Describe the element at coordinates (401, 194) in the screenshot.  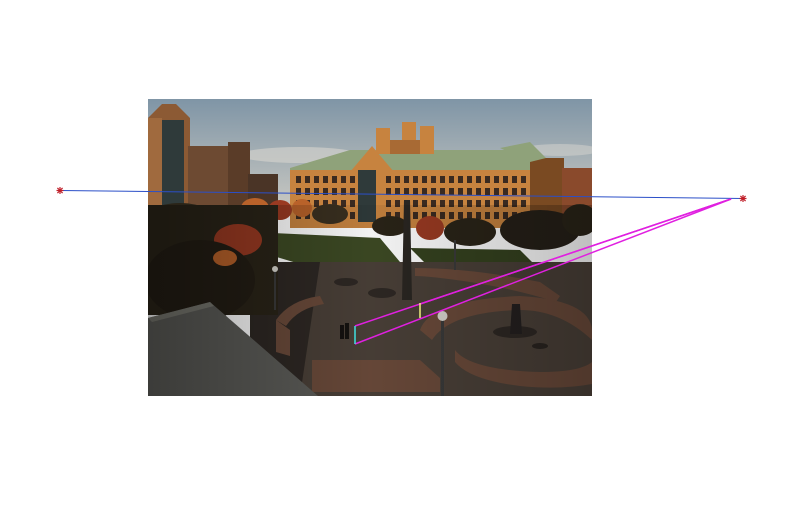
I see `horizon-line` at that location.